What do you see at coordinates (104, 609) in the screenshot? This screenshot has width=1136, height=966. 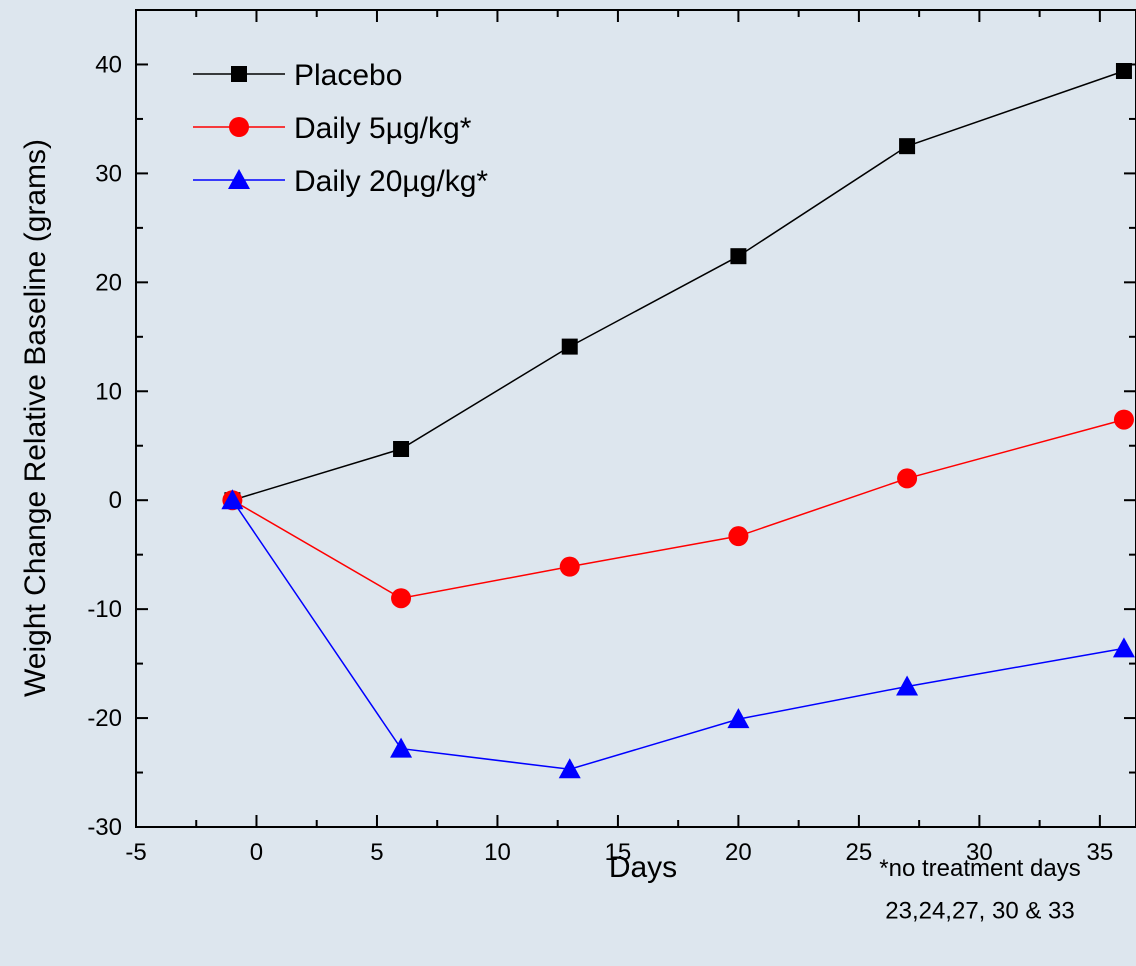 I see `y-tick-label: -10` at bounding box center [104, 609].